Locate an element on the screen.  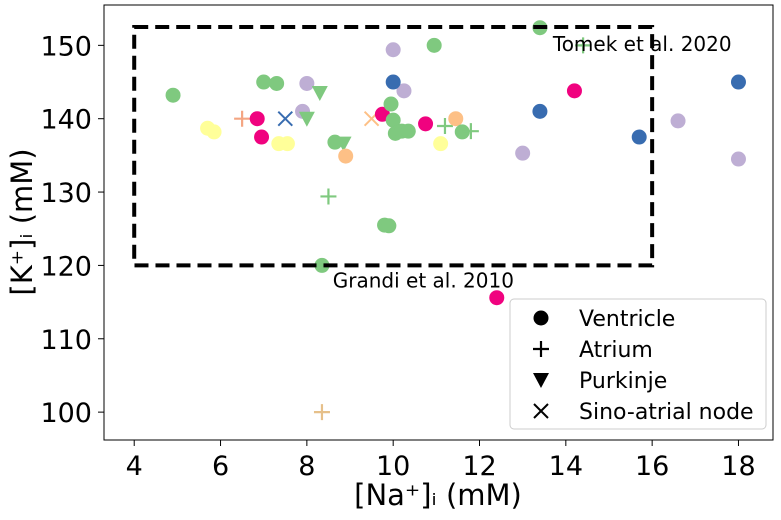
y-tick-label: 110 is located at coordinates (66, 340).